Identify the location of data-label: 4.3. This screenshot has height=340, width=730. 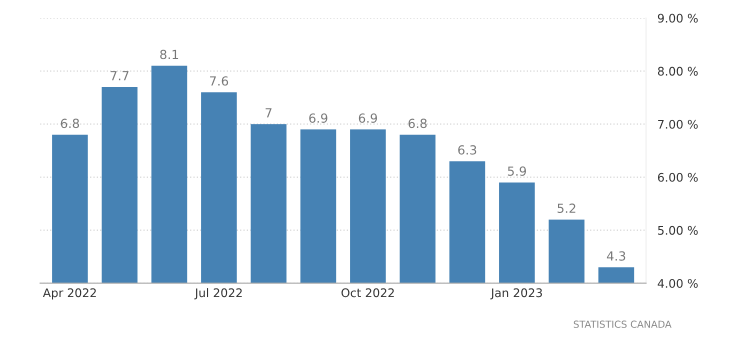
(616, 256).